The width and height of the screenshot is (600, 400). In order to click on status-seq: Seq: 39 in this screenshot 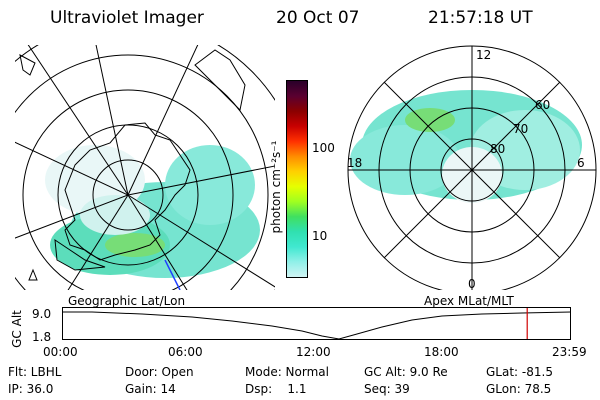, I will do `click(387, 389)`.